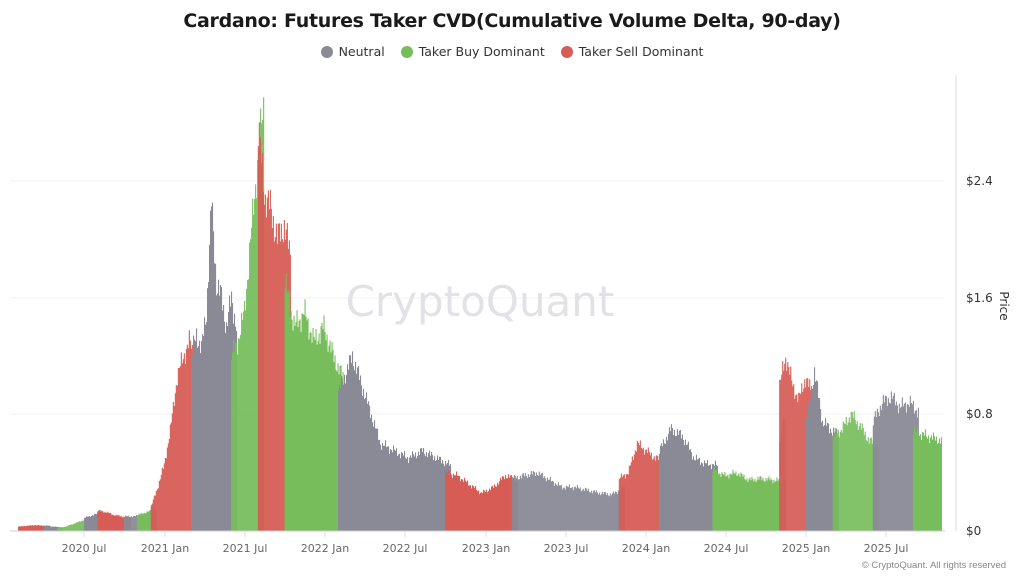  Describe the element at coordinates (886, 548) in the screenshot. I see `x-tick: 2025 Jul` at that location.